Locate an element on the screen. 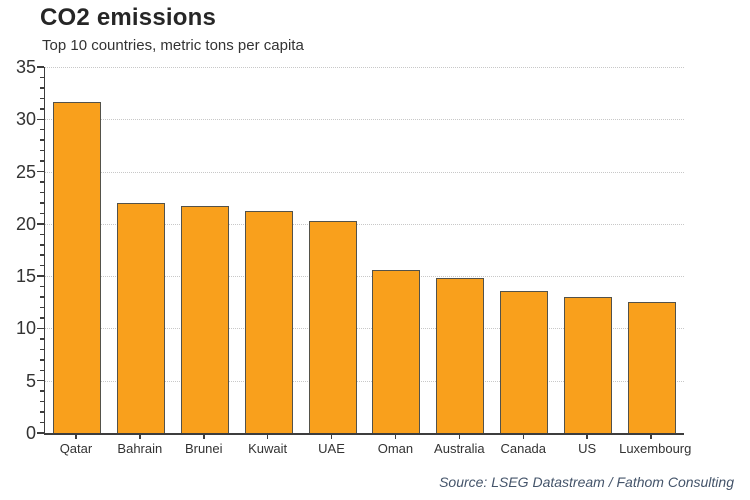 This screenshot has width=750, height=500. x-tick-label-australia: Australia is located at coordinates (459, 448).